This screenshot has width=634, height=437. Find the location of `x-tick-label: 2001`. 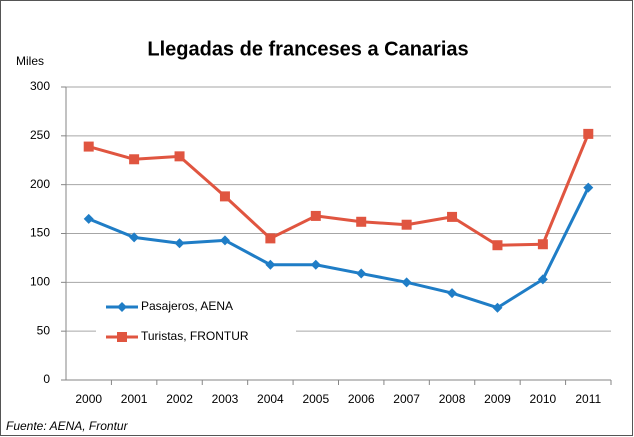

x-tick-label: 2001 is located at coordinates (134, 399).